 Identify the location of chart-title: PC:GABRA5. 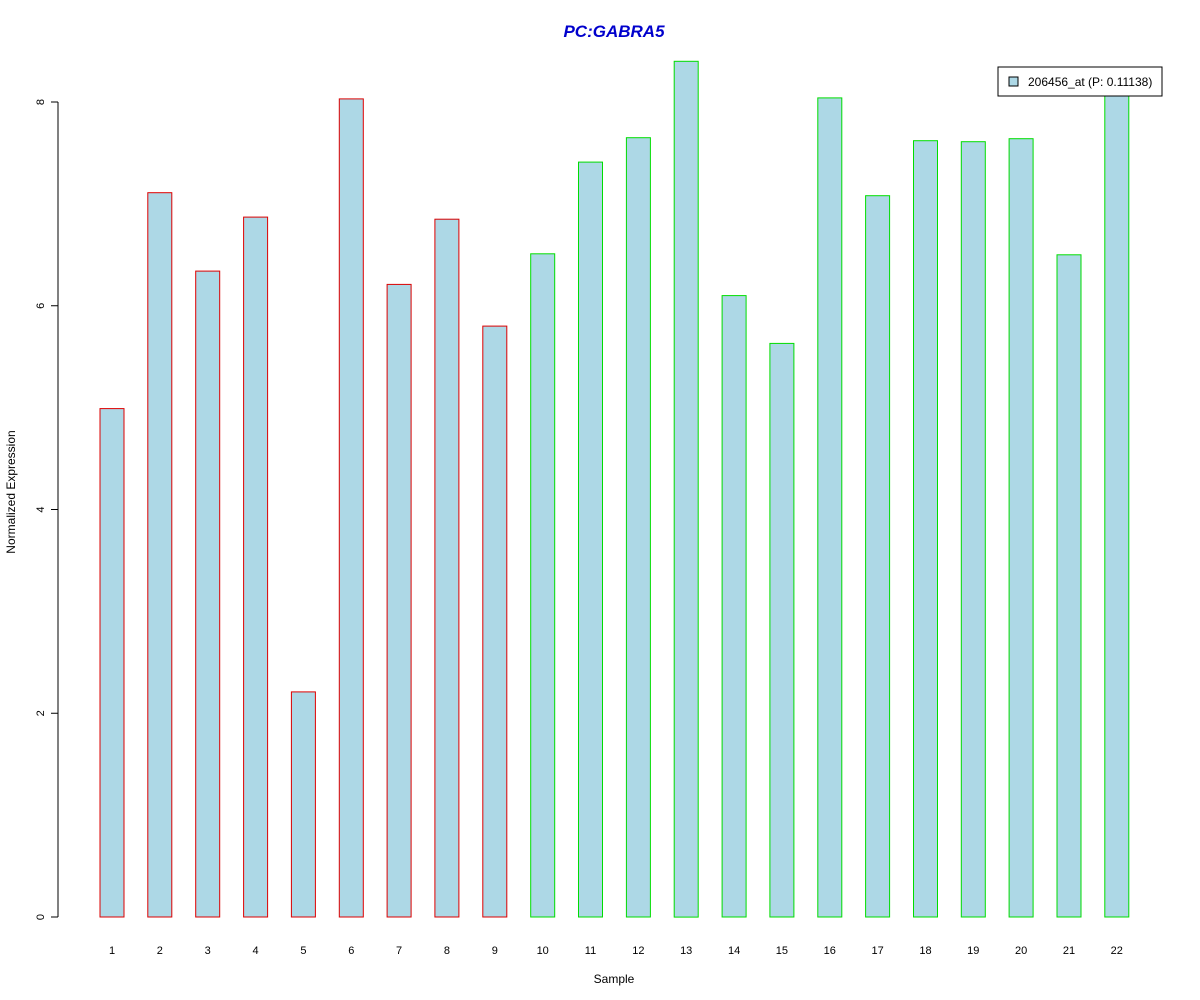
(614, 31).